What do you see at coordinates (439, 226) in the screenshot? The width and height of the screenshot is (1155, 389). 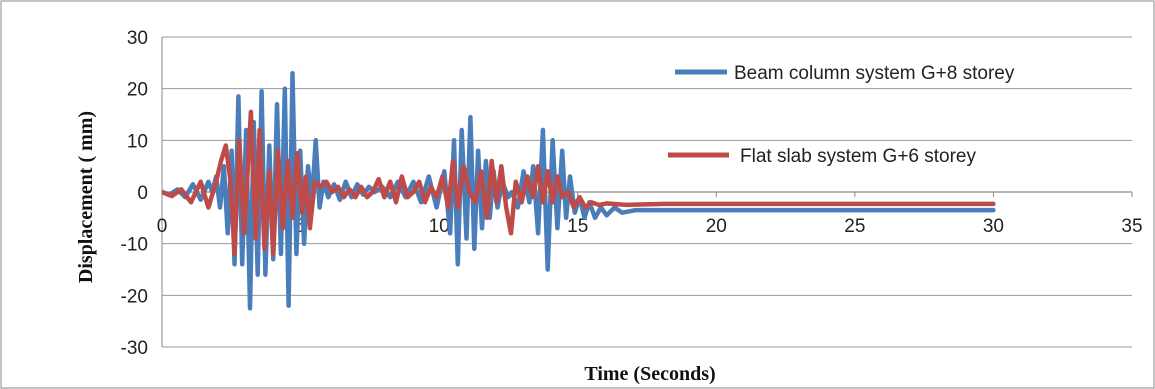 I see `x-tick-label: 10` at bounding box center [439, 226].